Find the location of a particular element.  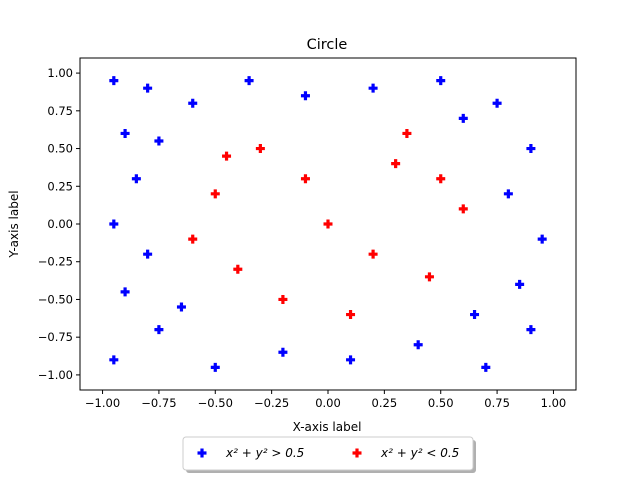

y-tick-label: 0.25 is located at coordinates (60, 186).